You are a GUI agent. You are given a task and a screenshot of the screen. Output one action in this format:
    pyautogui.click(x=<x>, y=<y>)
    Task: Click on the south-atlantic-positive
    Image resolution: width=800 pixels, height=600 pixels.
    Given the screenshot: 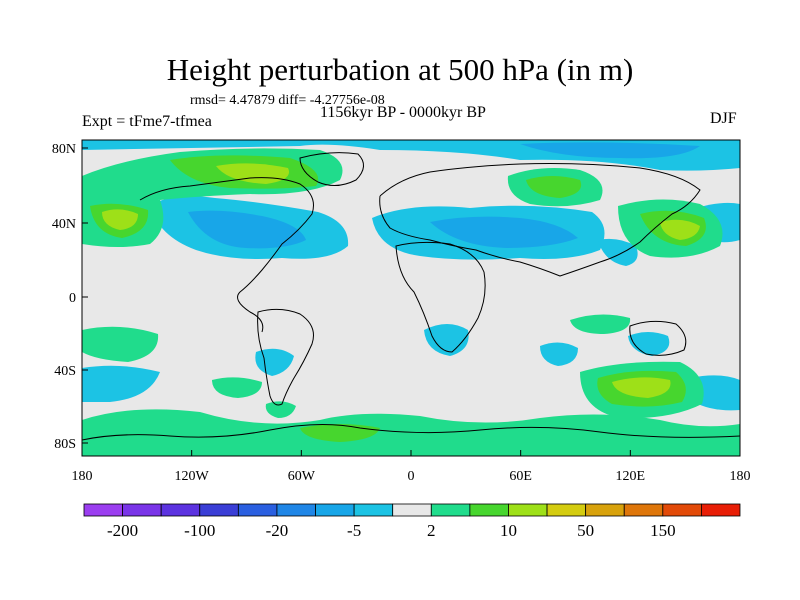 What is the action you would take?
    pyautogui.click(x=237, y=387)
    